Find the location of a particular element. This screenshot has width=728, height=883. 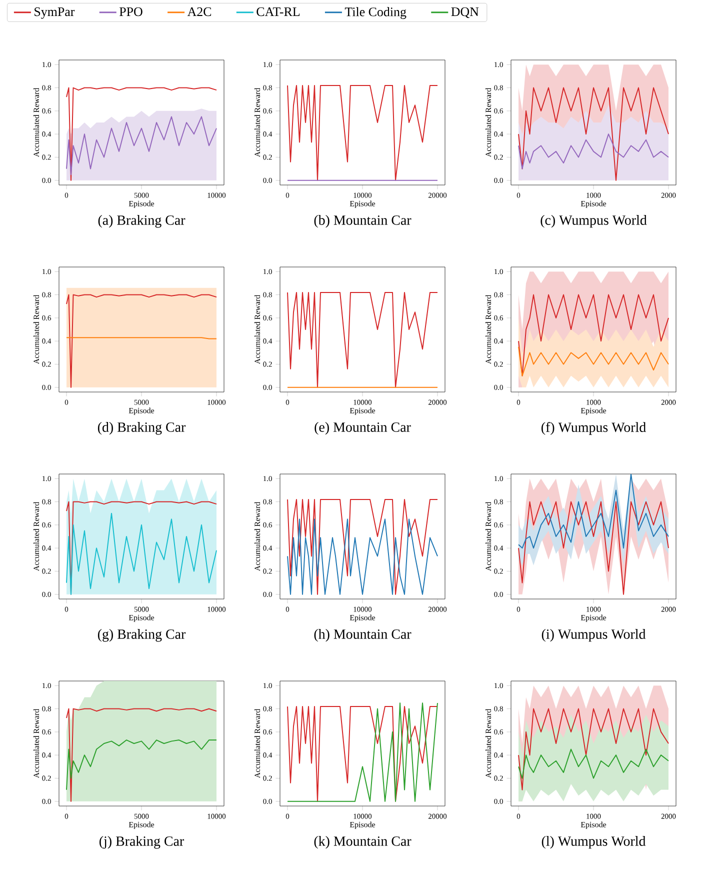

text: (l) Wumpus World is located at coordinates (594, 842).